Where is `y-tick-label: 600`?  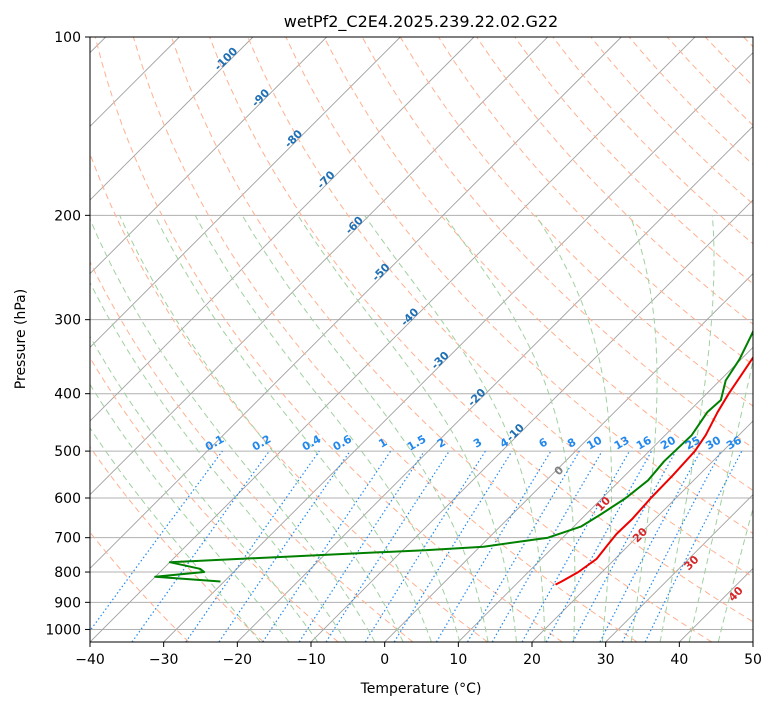 y-tick-label: 600 is located at coordinates (67, 499).